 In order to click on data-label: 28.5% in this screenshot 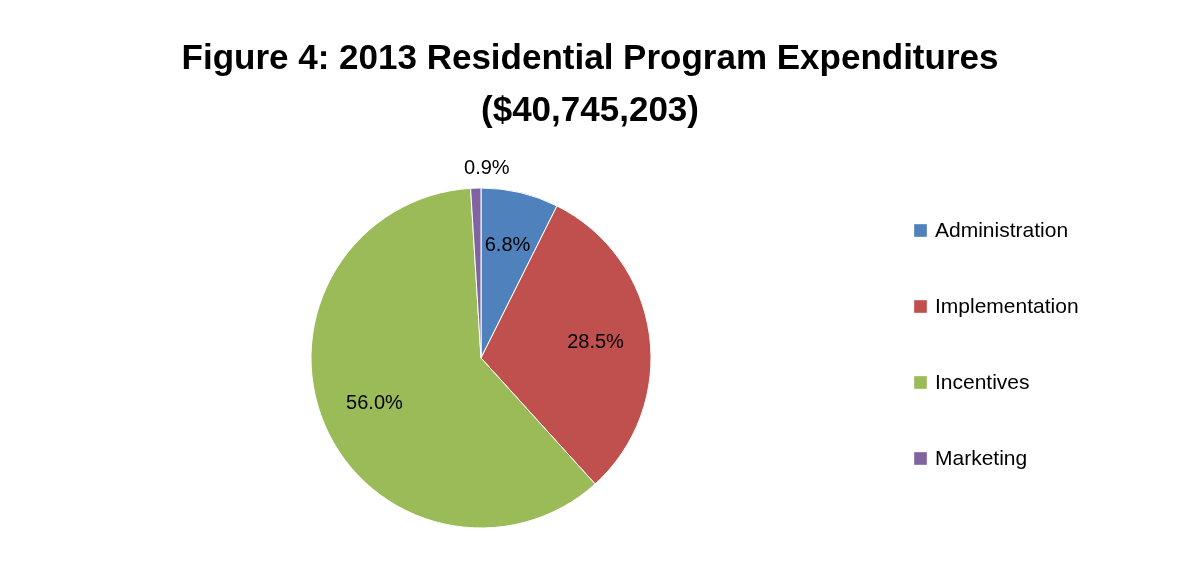, I will do `click(596, 341)`.